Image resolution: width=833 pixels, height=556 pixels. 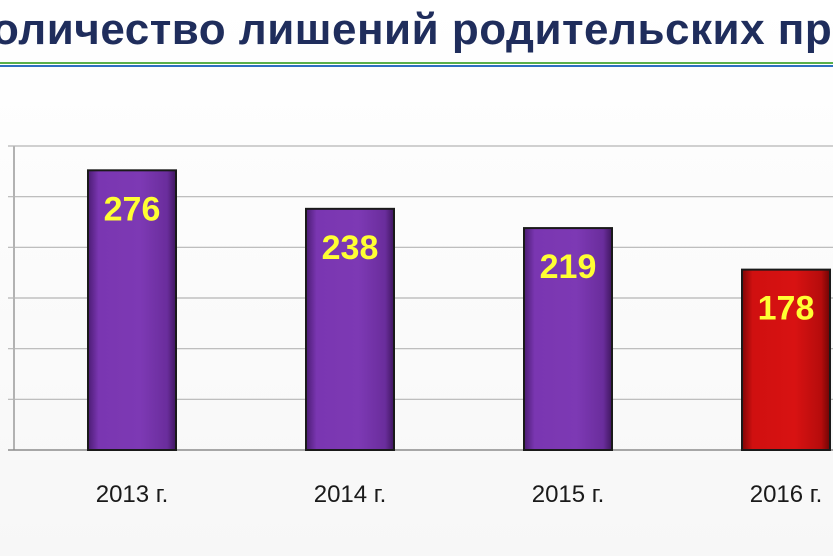 I want to click on data-label: 276, so click(x=132, y=209).